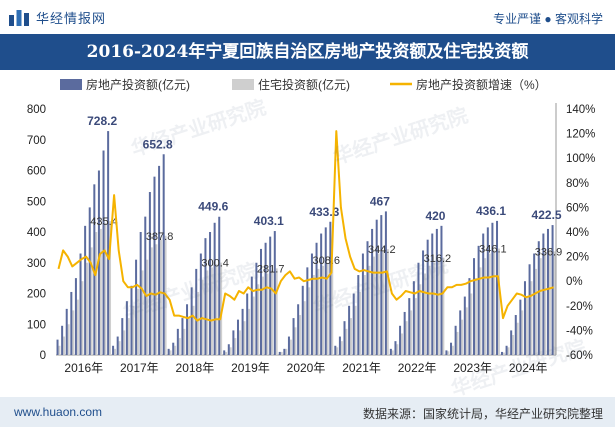  I want to click on x-tick-label: 2016年, so click(83, 368).